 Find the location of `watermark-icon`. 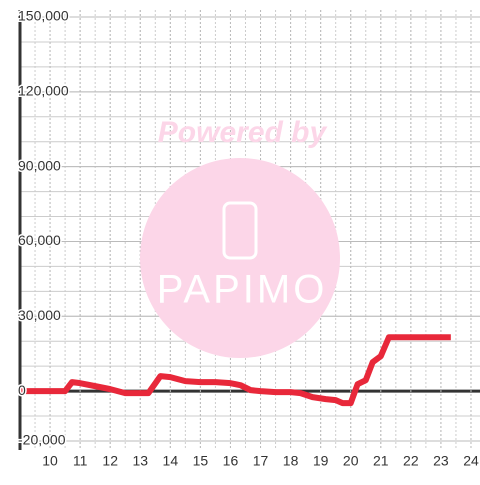

watermark-icon is located at coordinates (240, 230).